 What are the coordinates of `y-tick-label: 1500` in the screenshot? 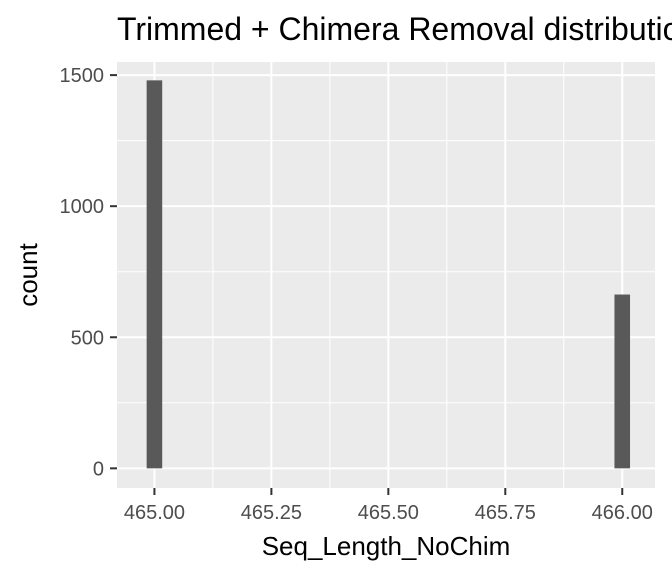 It's located at (82, 76).